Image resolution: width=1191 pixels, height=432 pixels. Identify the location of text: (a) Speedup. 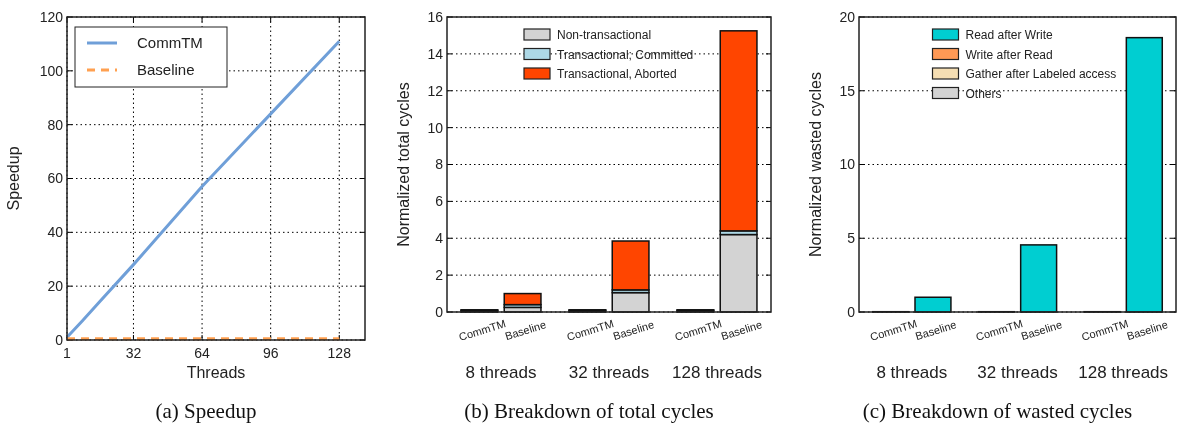
(206, 411).